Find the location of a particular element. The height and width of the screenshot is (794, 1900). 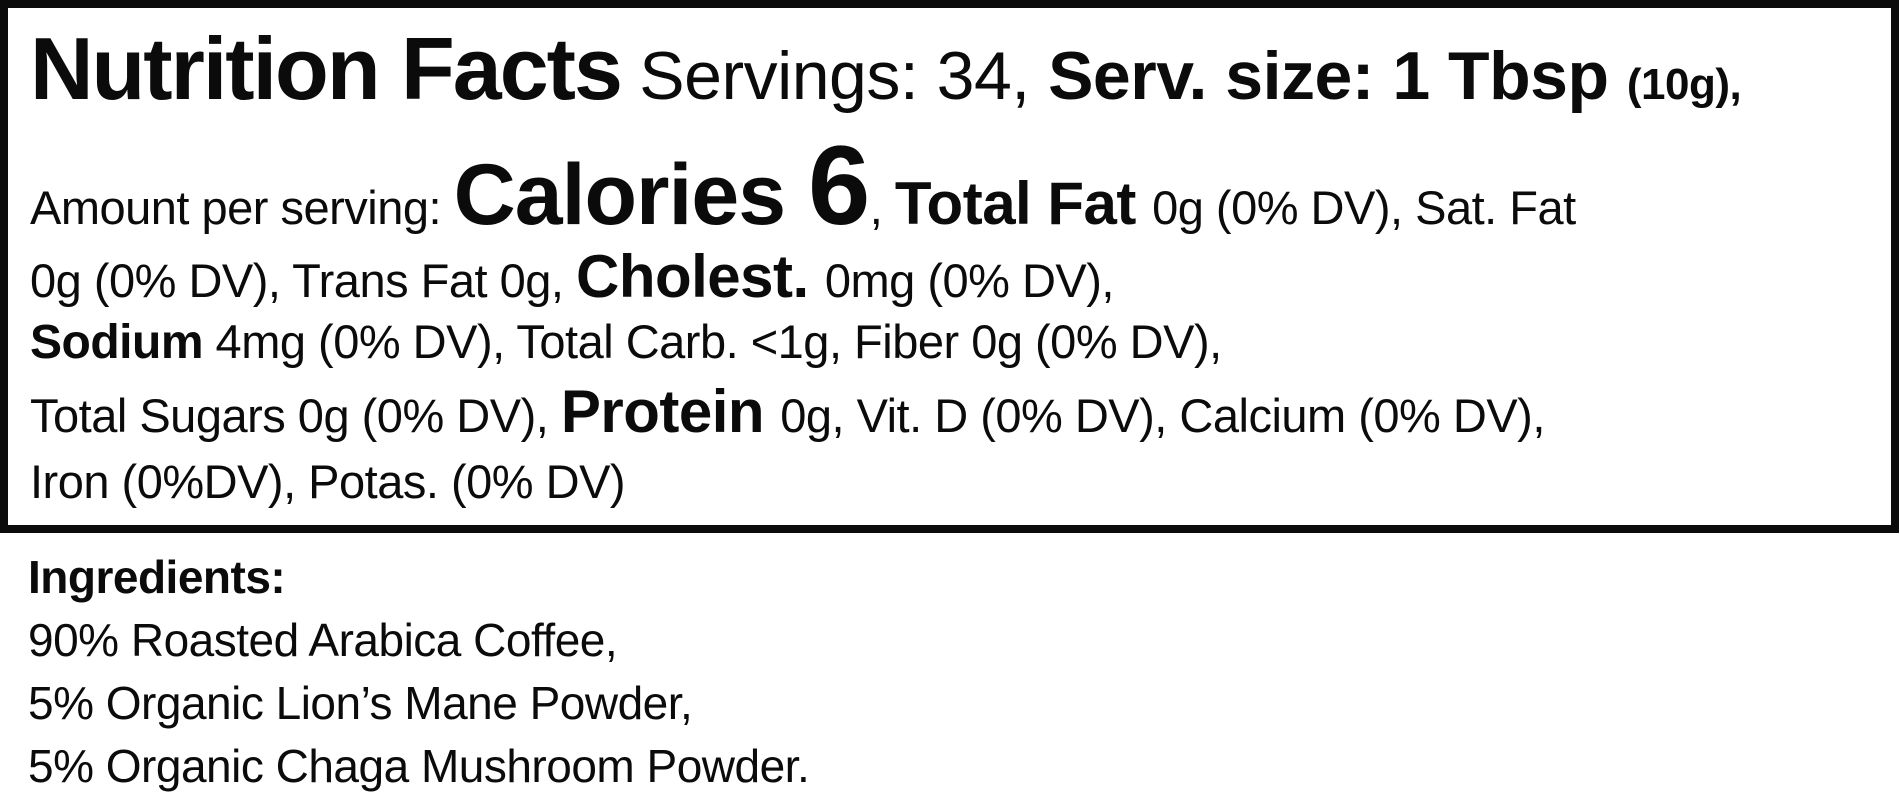

nutrition-line-6: Iron (0%DV), Potas. (0% DV) is located at coordinates (954, 482).